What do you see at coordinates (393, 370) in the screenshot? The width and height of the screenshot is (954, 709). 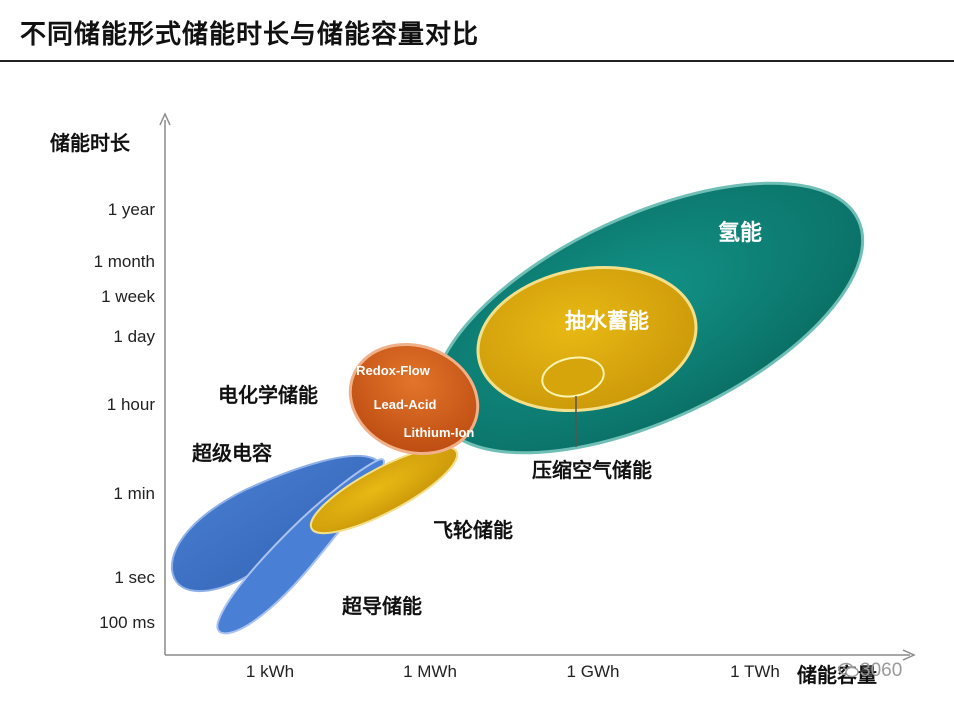 I see `redox-flow-label: Redox-Flow` at bounding box center [393, 370].